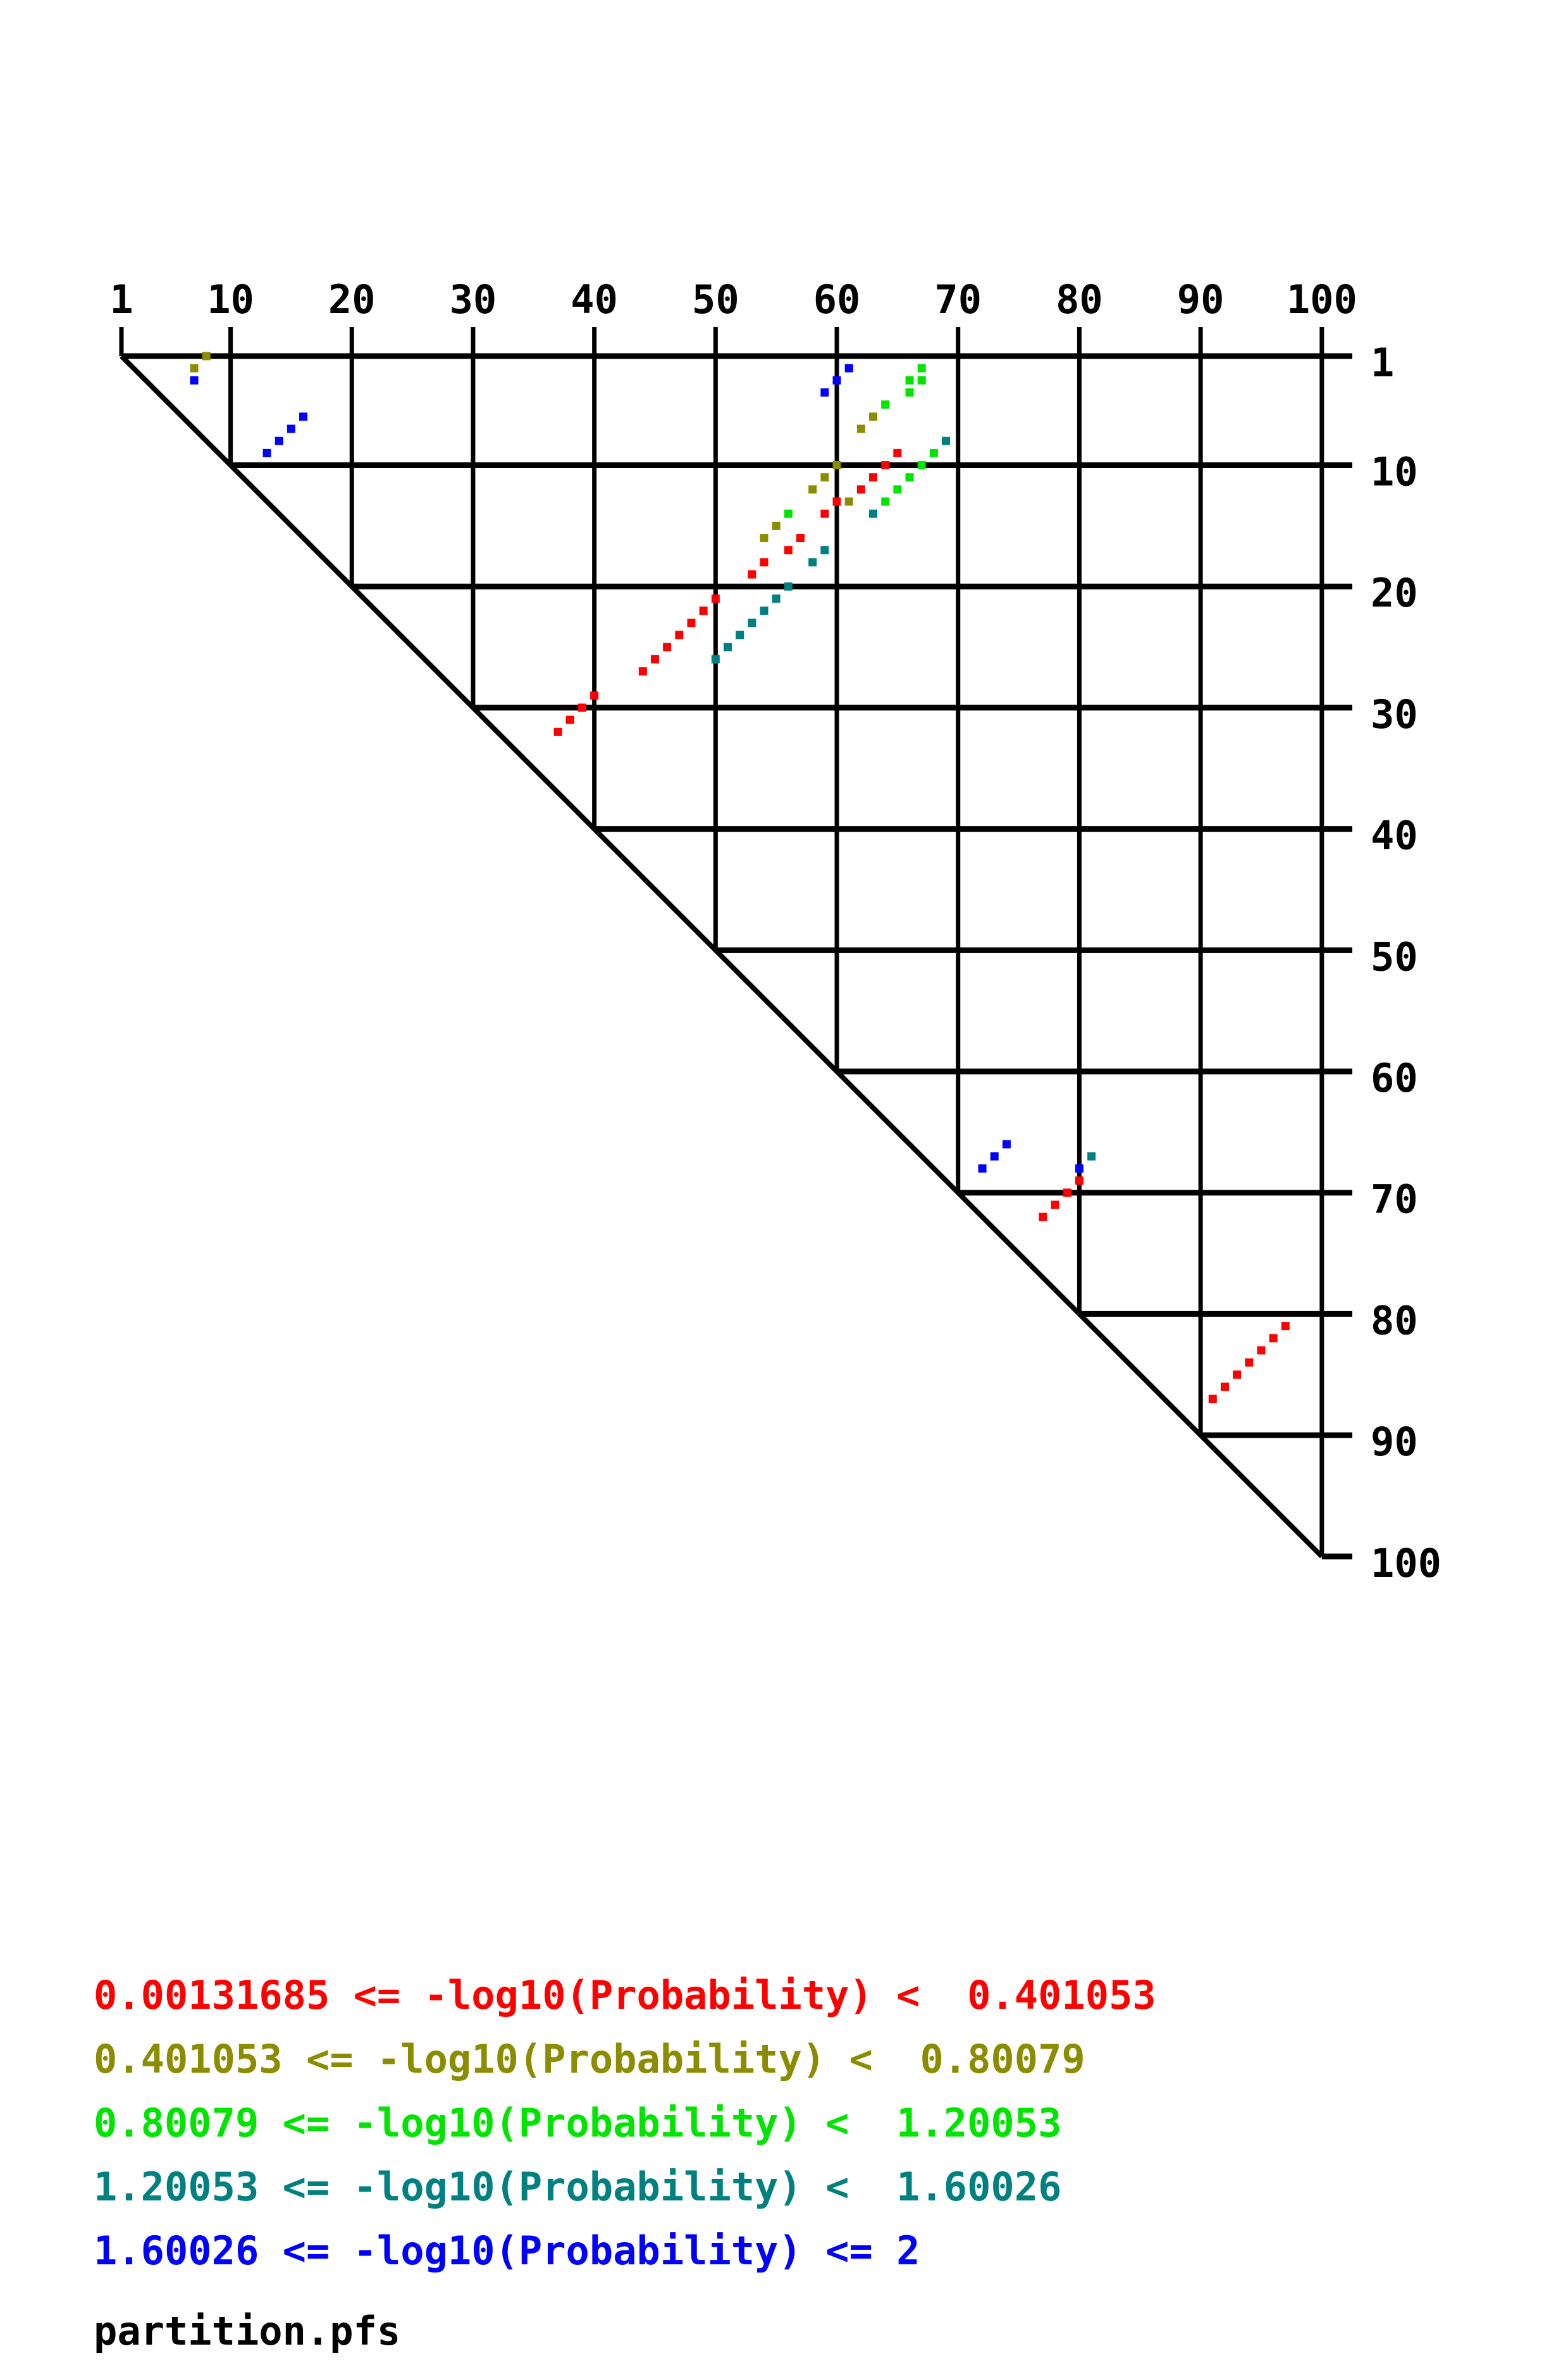 The width and height of the screenshot is (1568, 2375). I want to click on x-tick-label-40: 40, so click(594, 299).